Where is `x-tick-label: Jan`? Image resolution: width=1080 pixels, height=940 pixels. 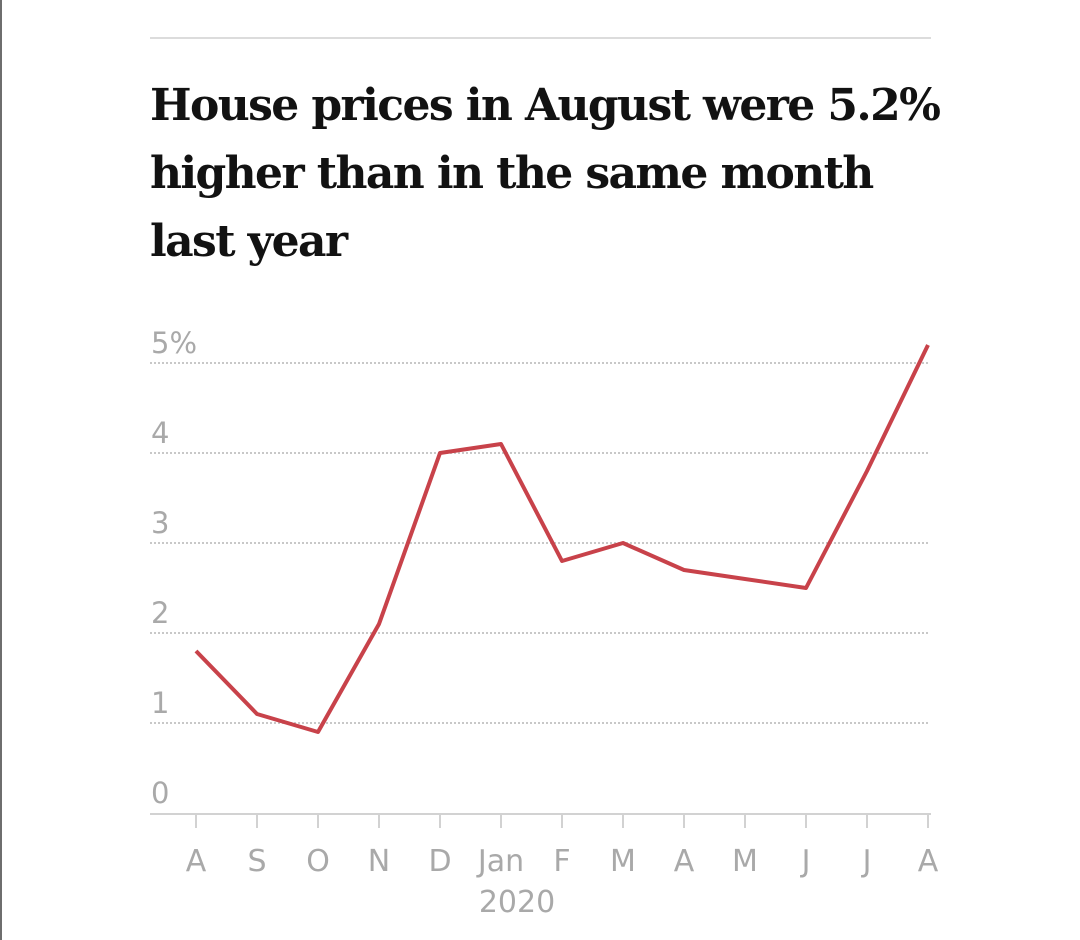 x-tick-label: Jan is located at coordinates (500, 861).